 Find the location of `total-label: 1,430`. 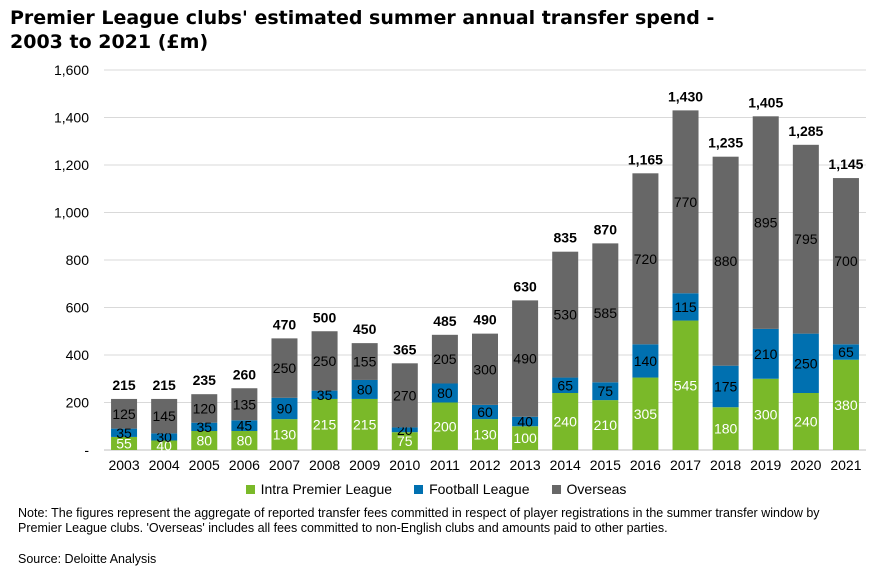

total-label: 1,430 is located at coordinates (685, 96).